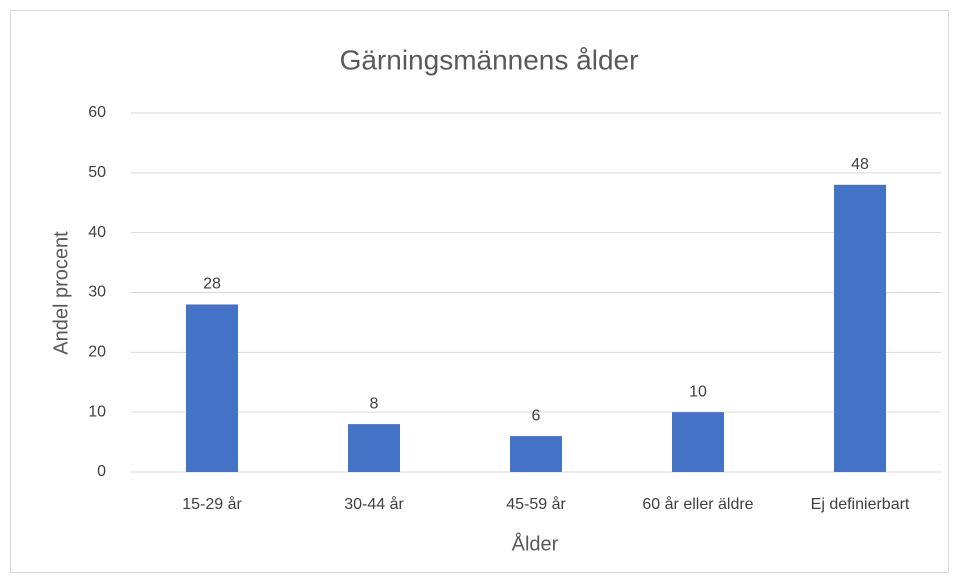 Image resolution: width=959 pixels, height=583 pixels. What do you see at coordinates (97, 292) in the screenshot?
I see `y-tick-label: 30` at bounding box center [97, 292].